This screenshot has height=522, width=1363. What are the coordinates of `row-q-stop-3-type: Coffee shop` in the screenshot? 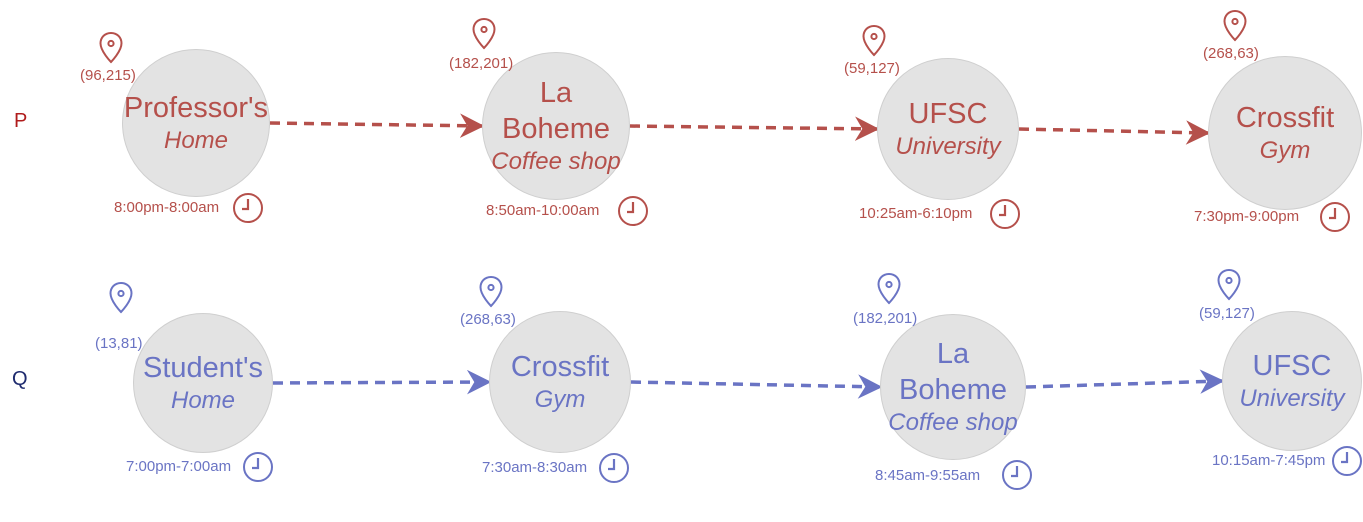 It's located at (953, 422).